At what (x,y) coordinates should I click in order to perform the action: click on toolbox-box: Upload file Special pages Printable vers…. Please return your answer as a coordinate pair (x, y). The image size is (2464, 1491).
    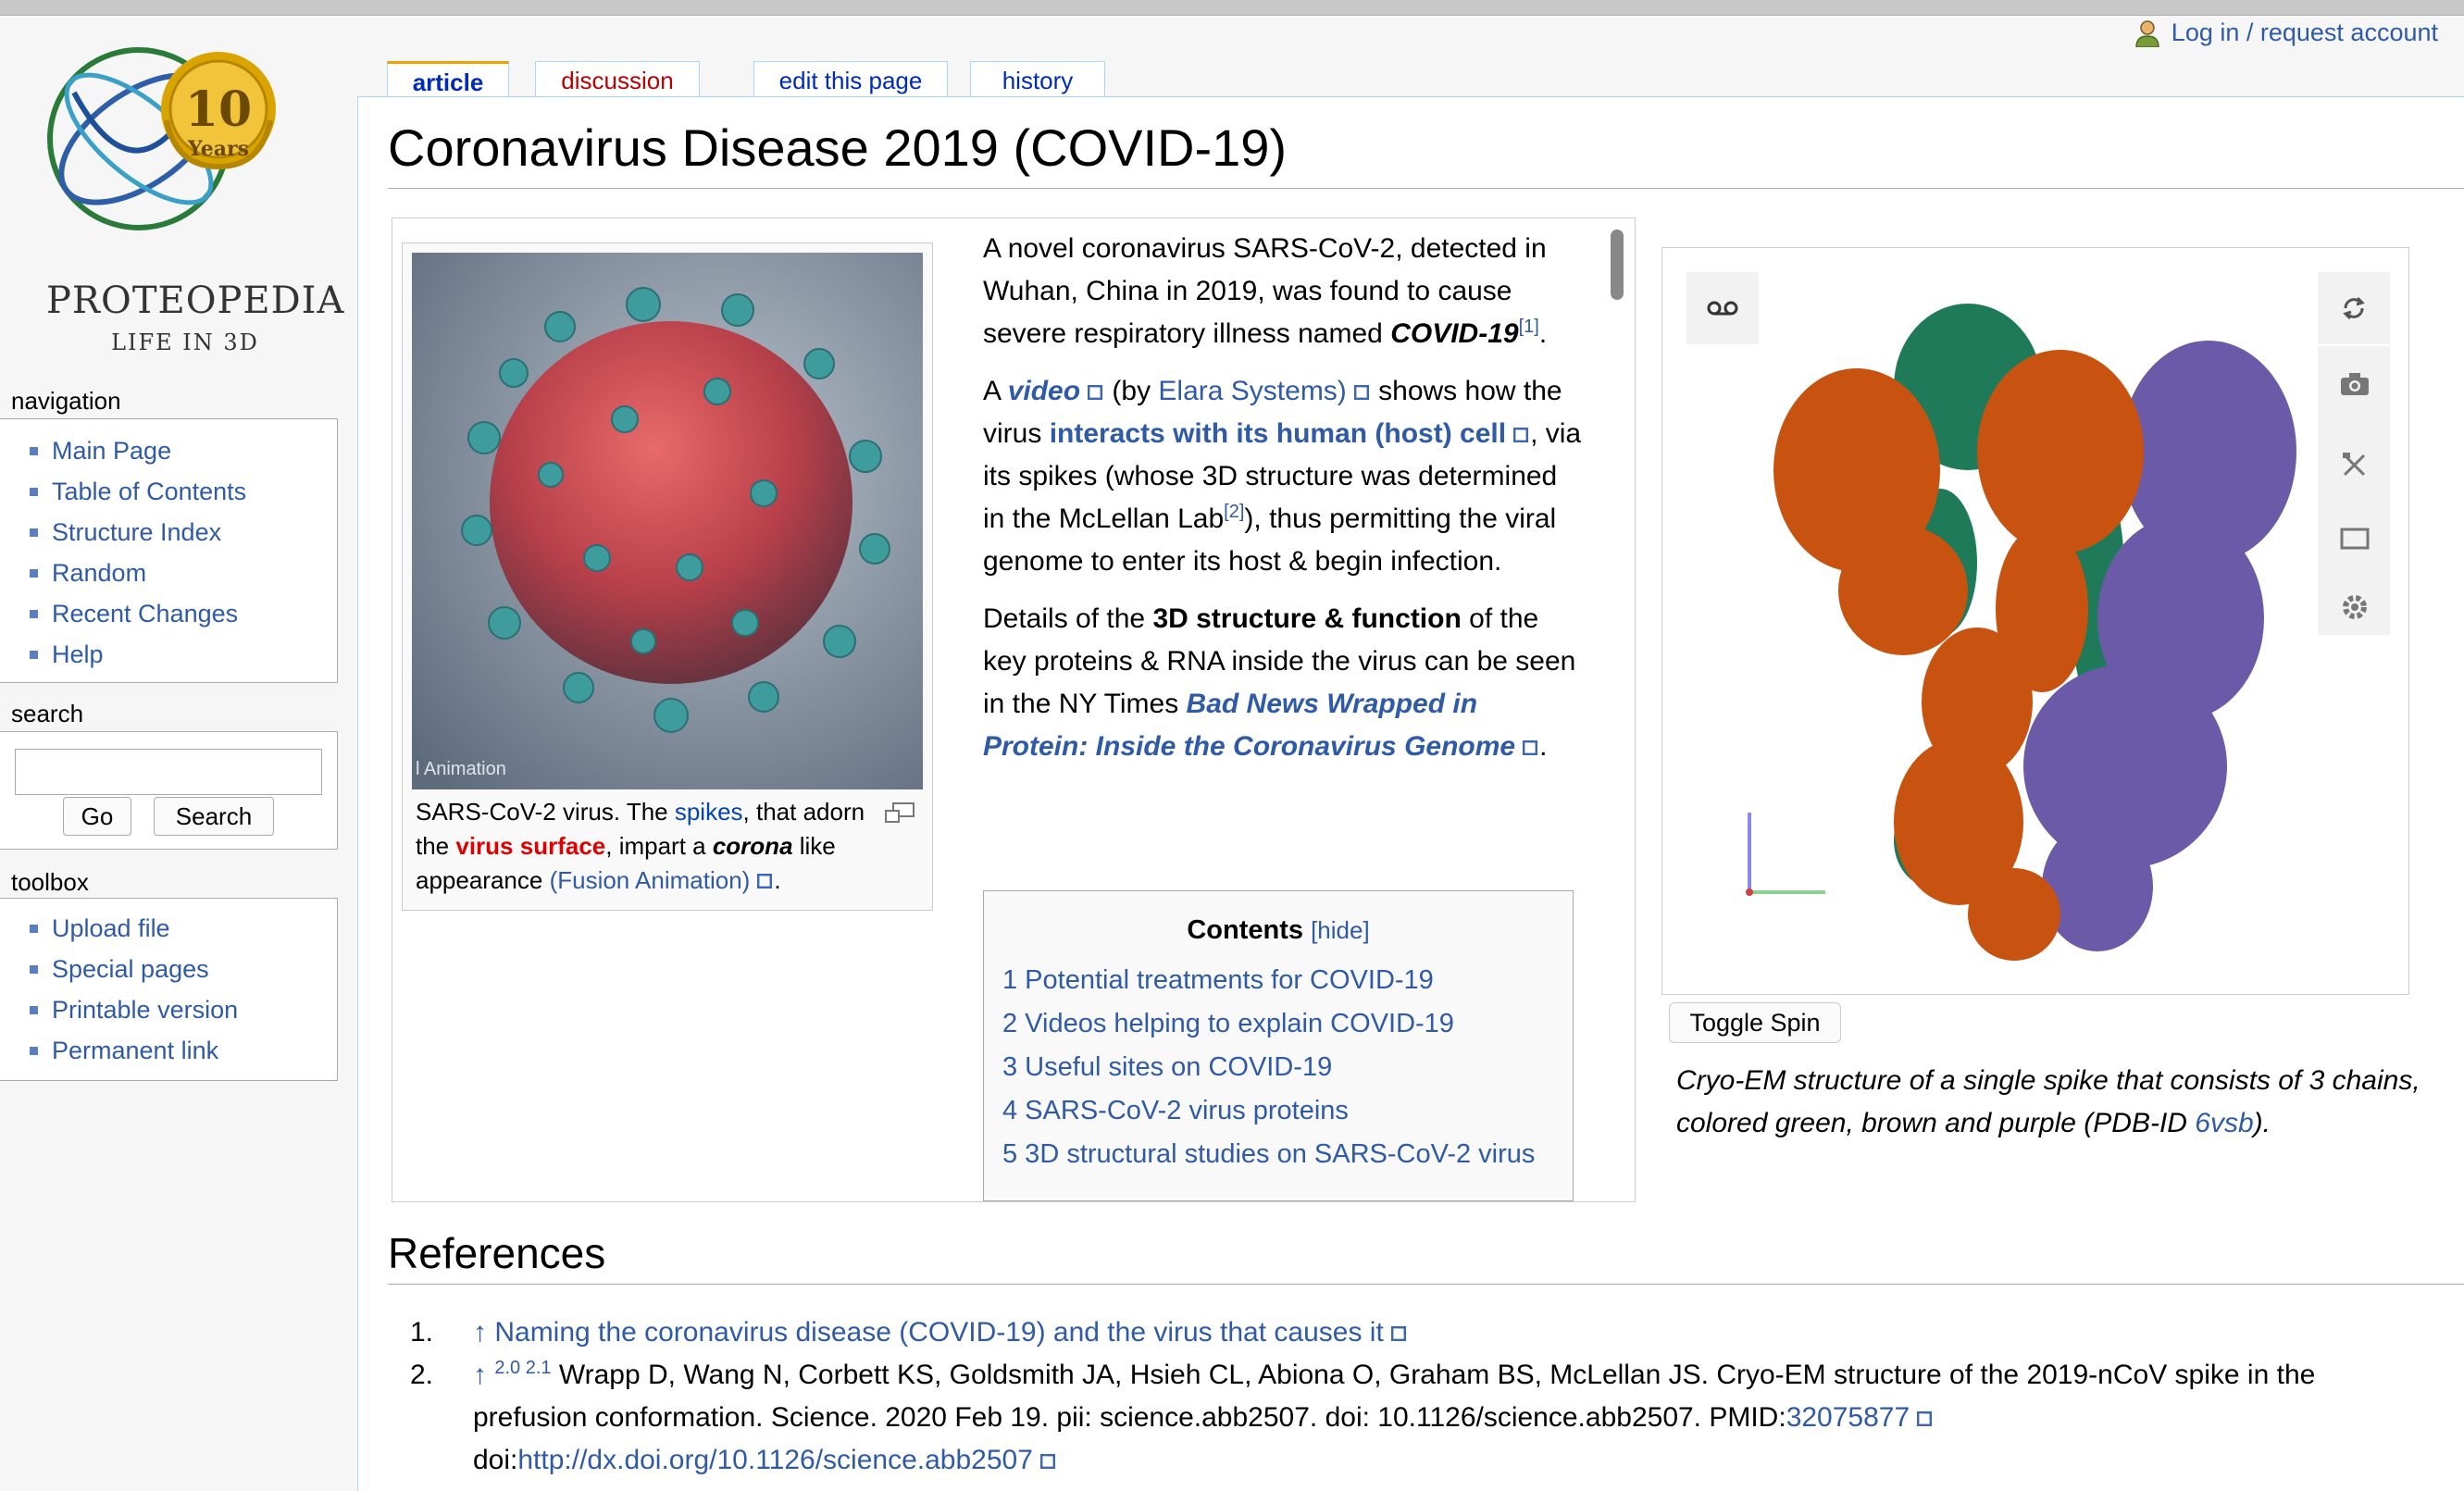
    Looking at the image, I should click on (169, 990).